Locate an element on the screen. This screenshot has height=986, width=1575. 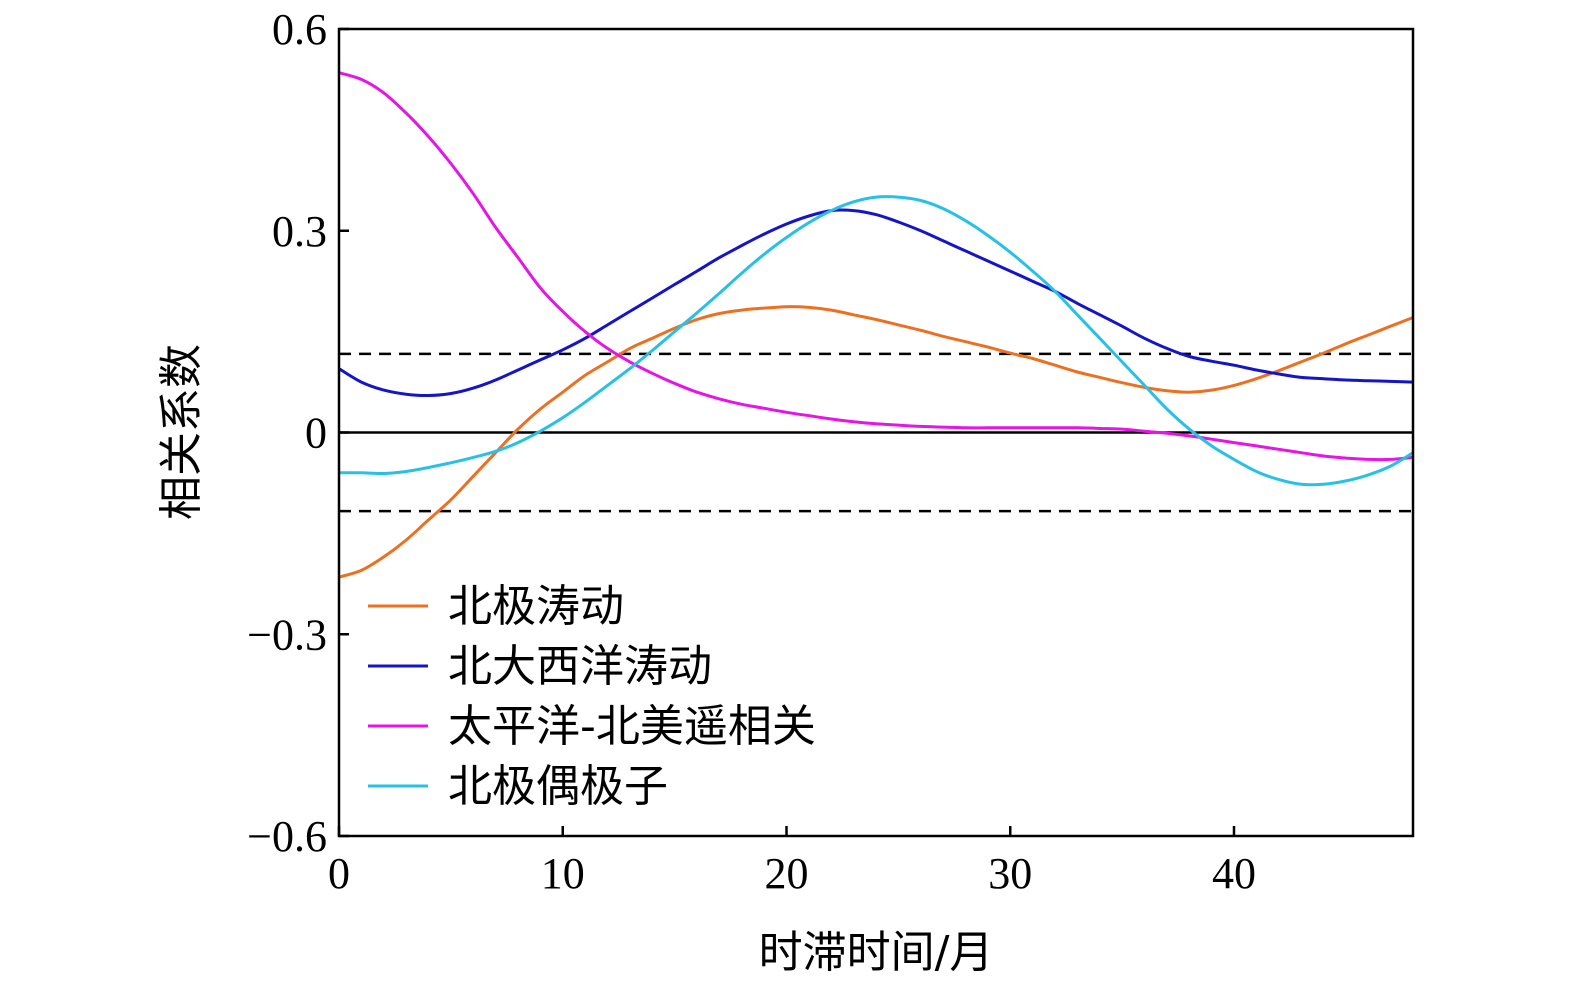
y-tick-label: −0.3 is located at coordinates (287, 634).